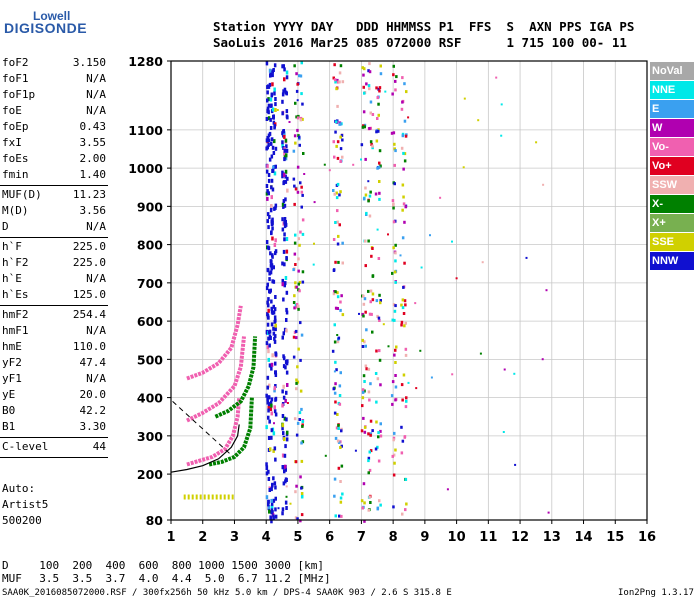  I want to click on param-separator, so click(54, 185).